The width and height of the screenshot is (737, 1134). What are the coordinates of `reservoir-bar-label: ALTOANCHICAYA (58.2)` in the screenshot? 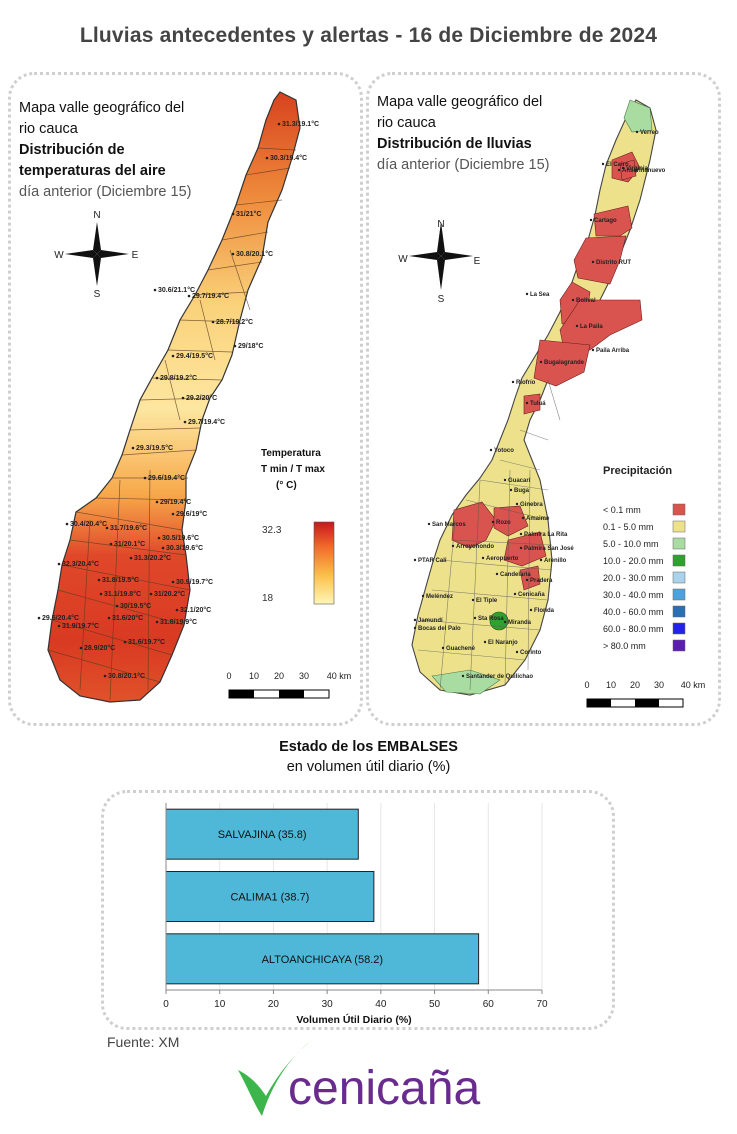 It's located at (322, 960).